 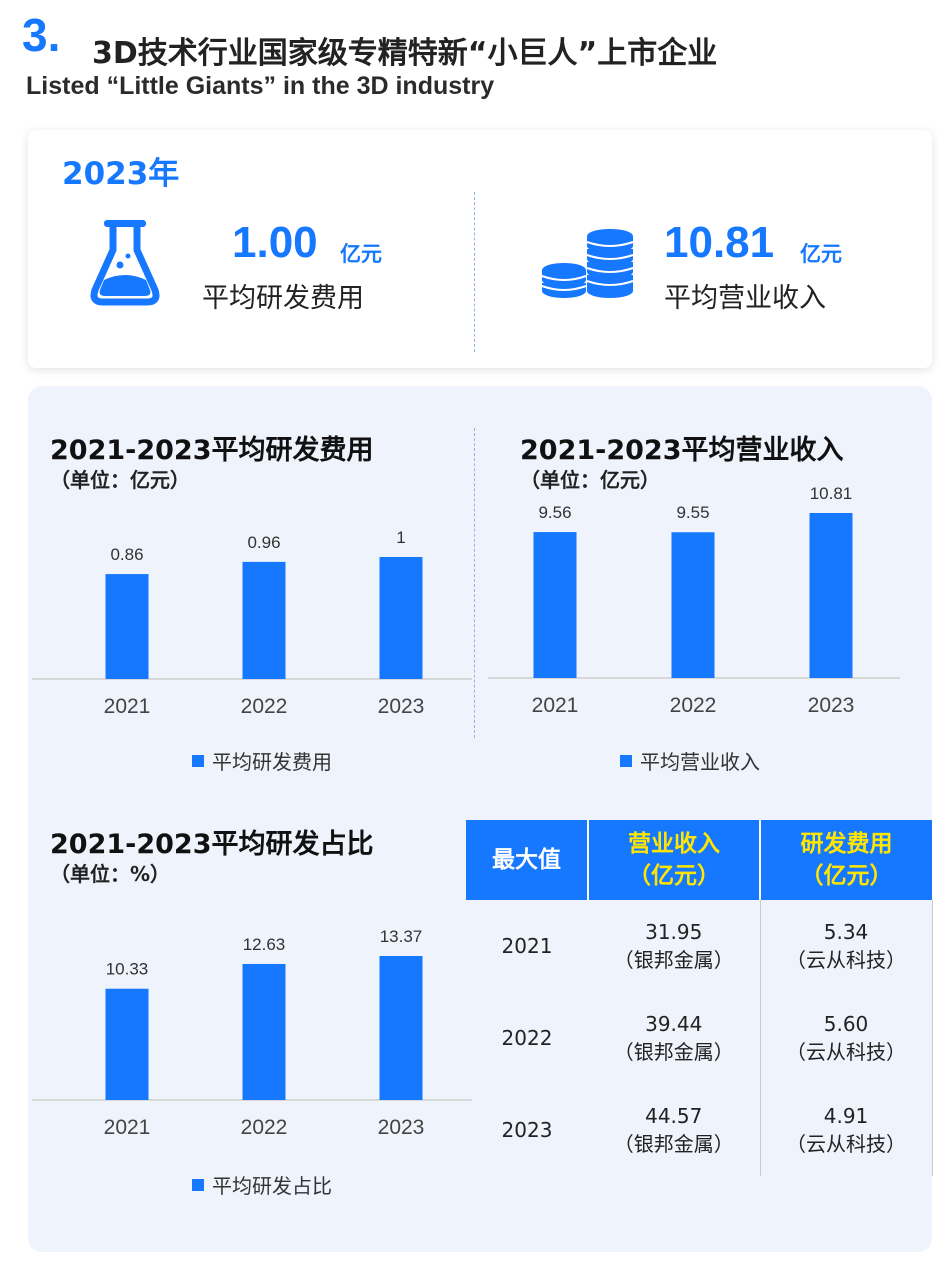 What do you see at coordinates (283, 298) in the screenshot?
I see `rd-label: 平均研发费用` at bounding box center [283, 298].